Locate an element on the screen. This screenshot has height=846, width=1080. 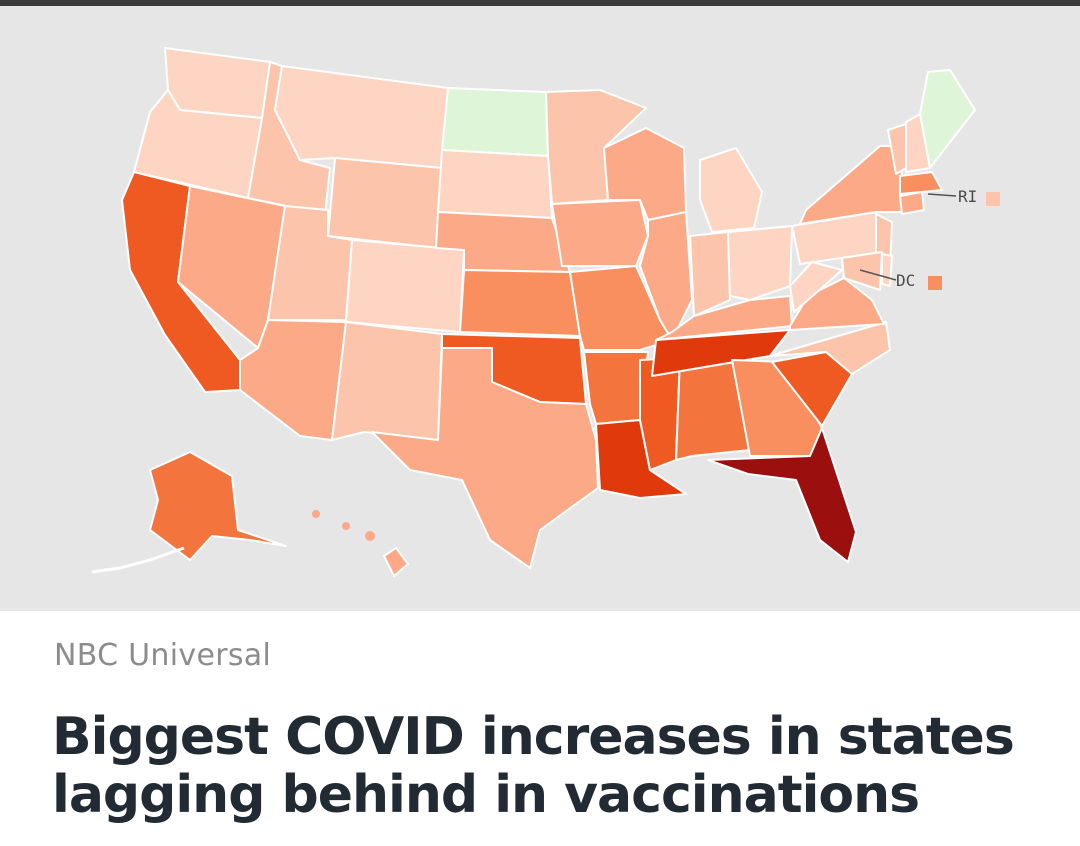
top-bar is located at coordinates (540, 3).